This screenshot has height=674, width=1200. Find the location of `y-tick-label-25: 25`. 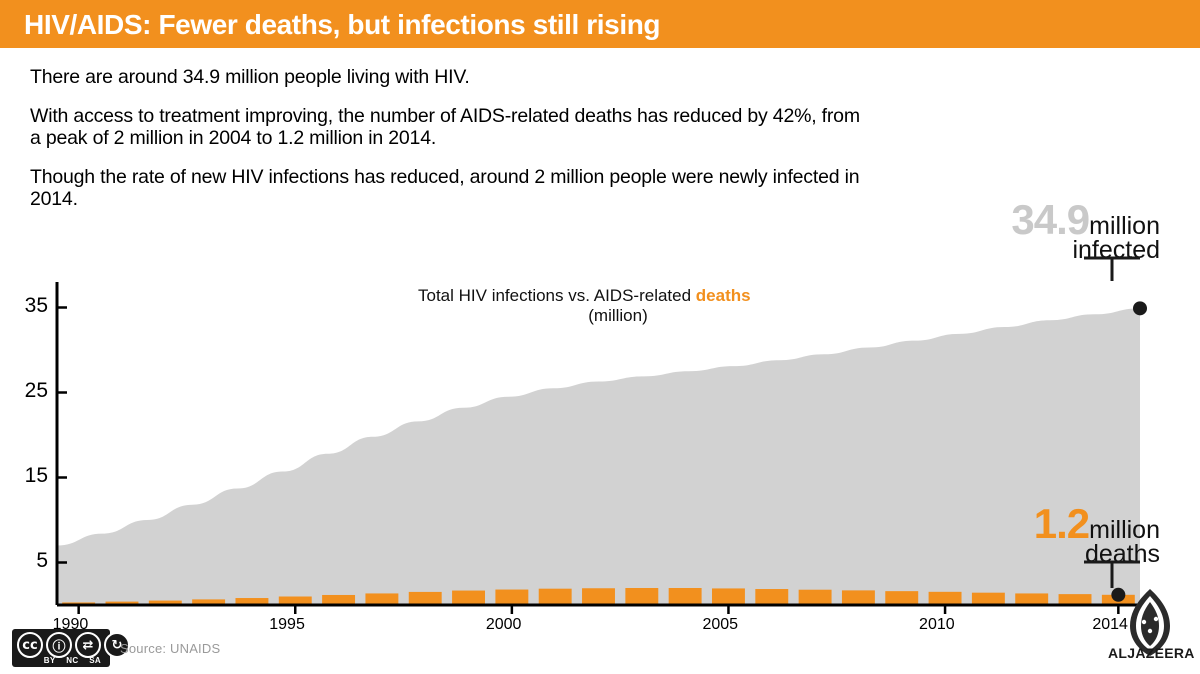

y-tick-label-25: 25 is located at coordinates (36, 390).